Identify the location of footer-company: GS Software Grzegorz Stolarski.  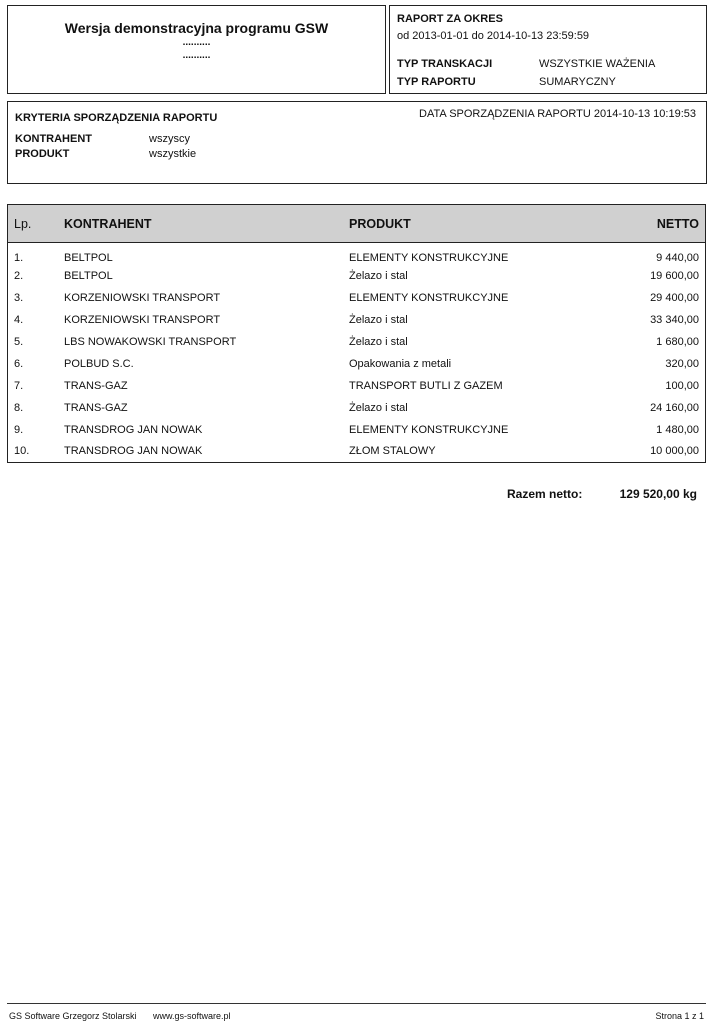
(73, 1016).